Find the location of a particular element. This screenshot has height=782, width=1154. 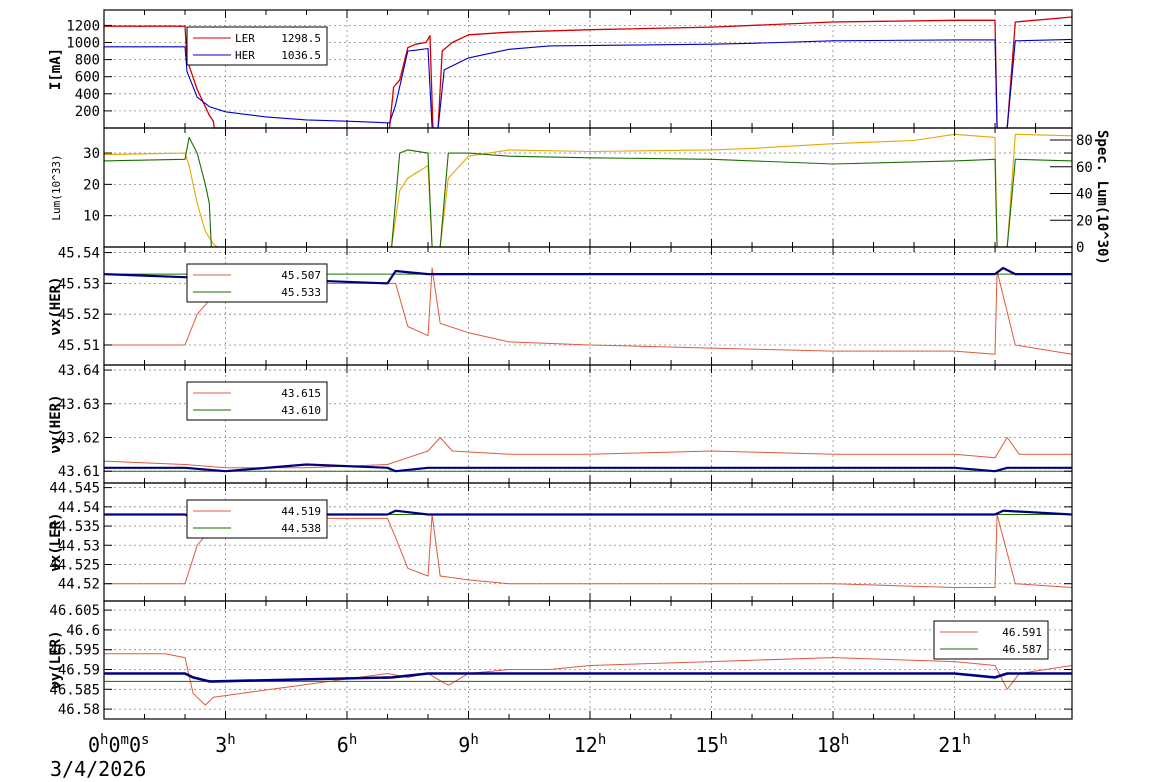

legend: 45.507 45.533 is located at coordinates (257, 283).